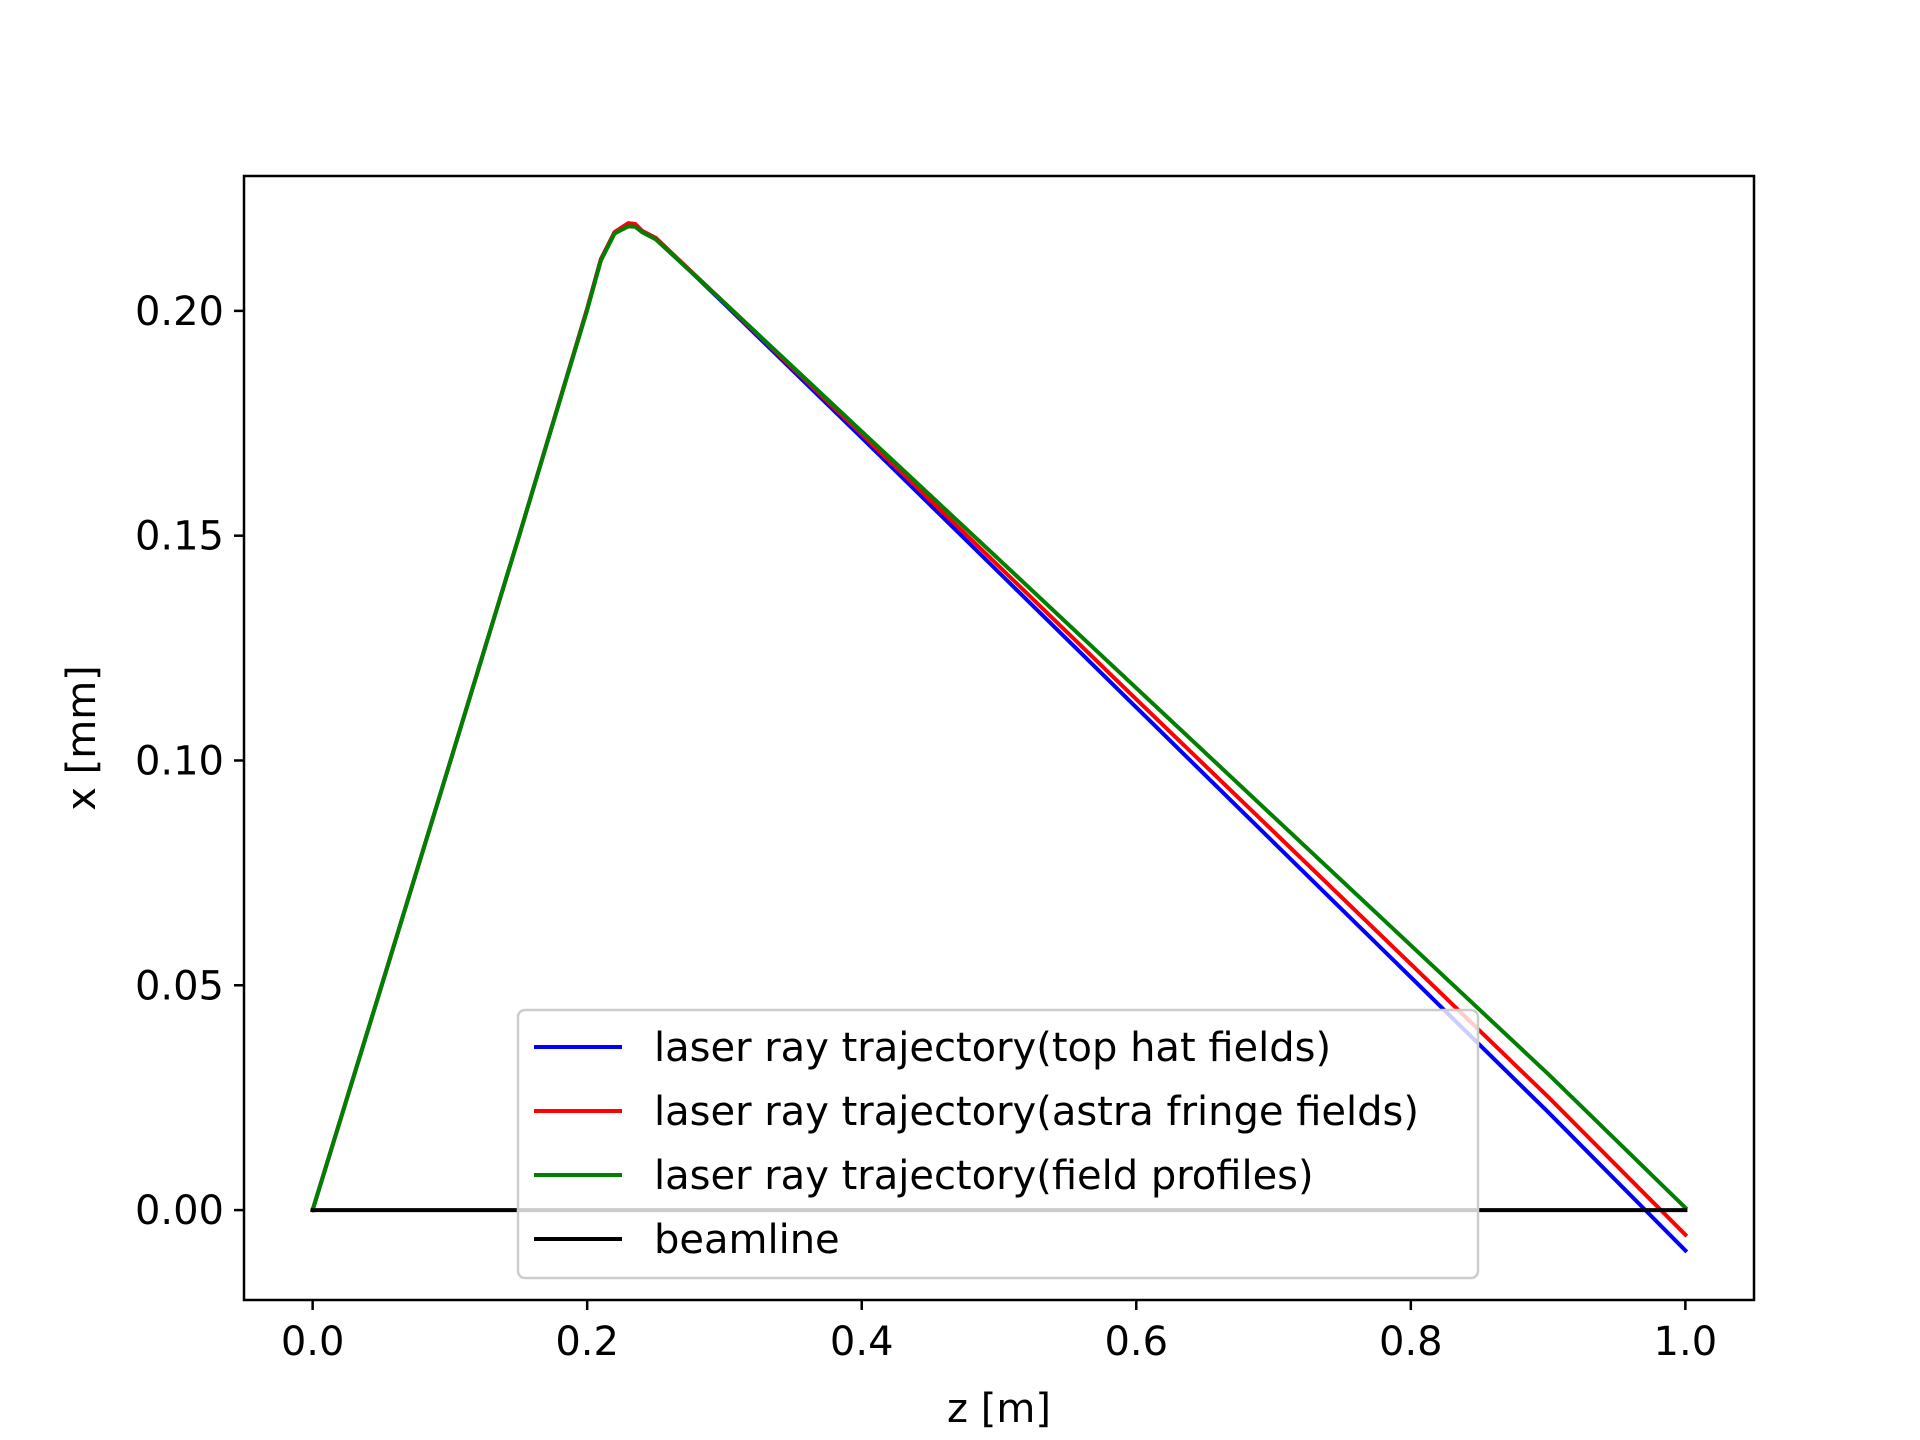 Image resolution: width=1920 pixels, height=1440 pixels. Describe the element at coordinates (747, 1240) in the screenshot. I see `legend-label-3: beamline` at that location.